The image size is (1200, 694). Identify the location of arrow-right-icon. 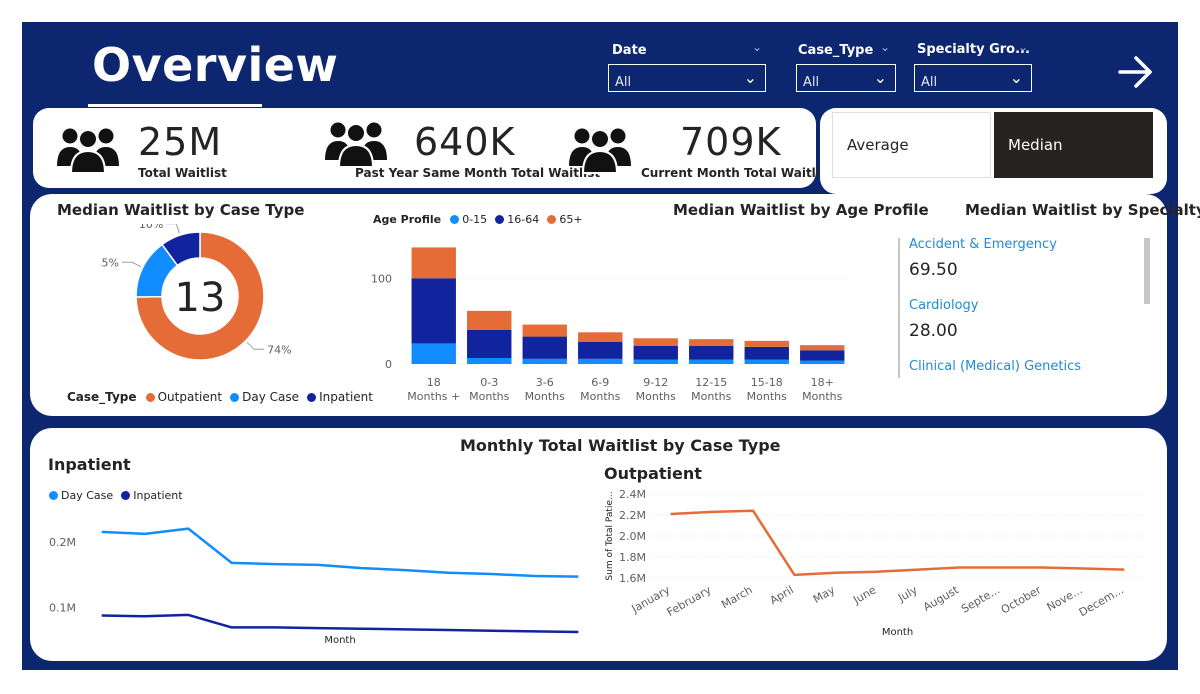
(1136, 72).